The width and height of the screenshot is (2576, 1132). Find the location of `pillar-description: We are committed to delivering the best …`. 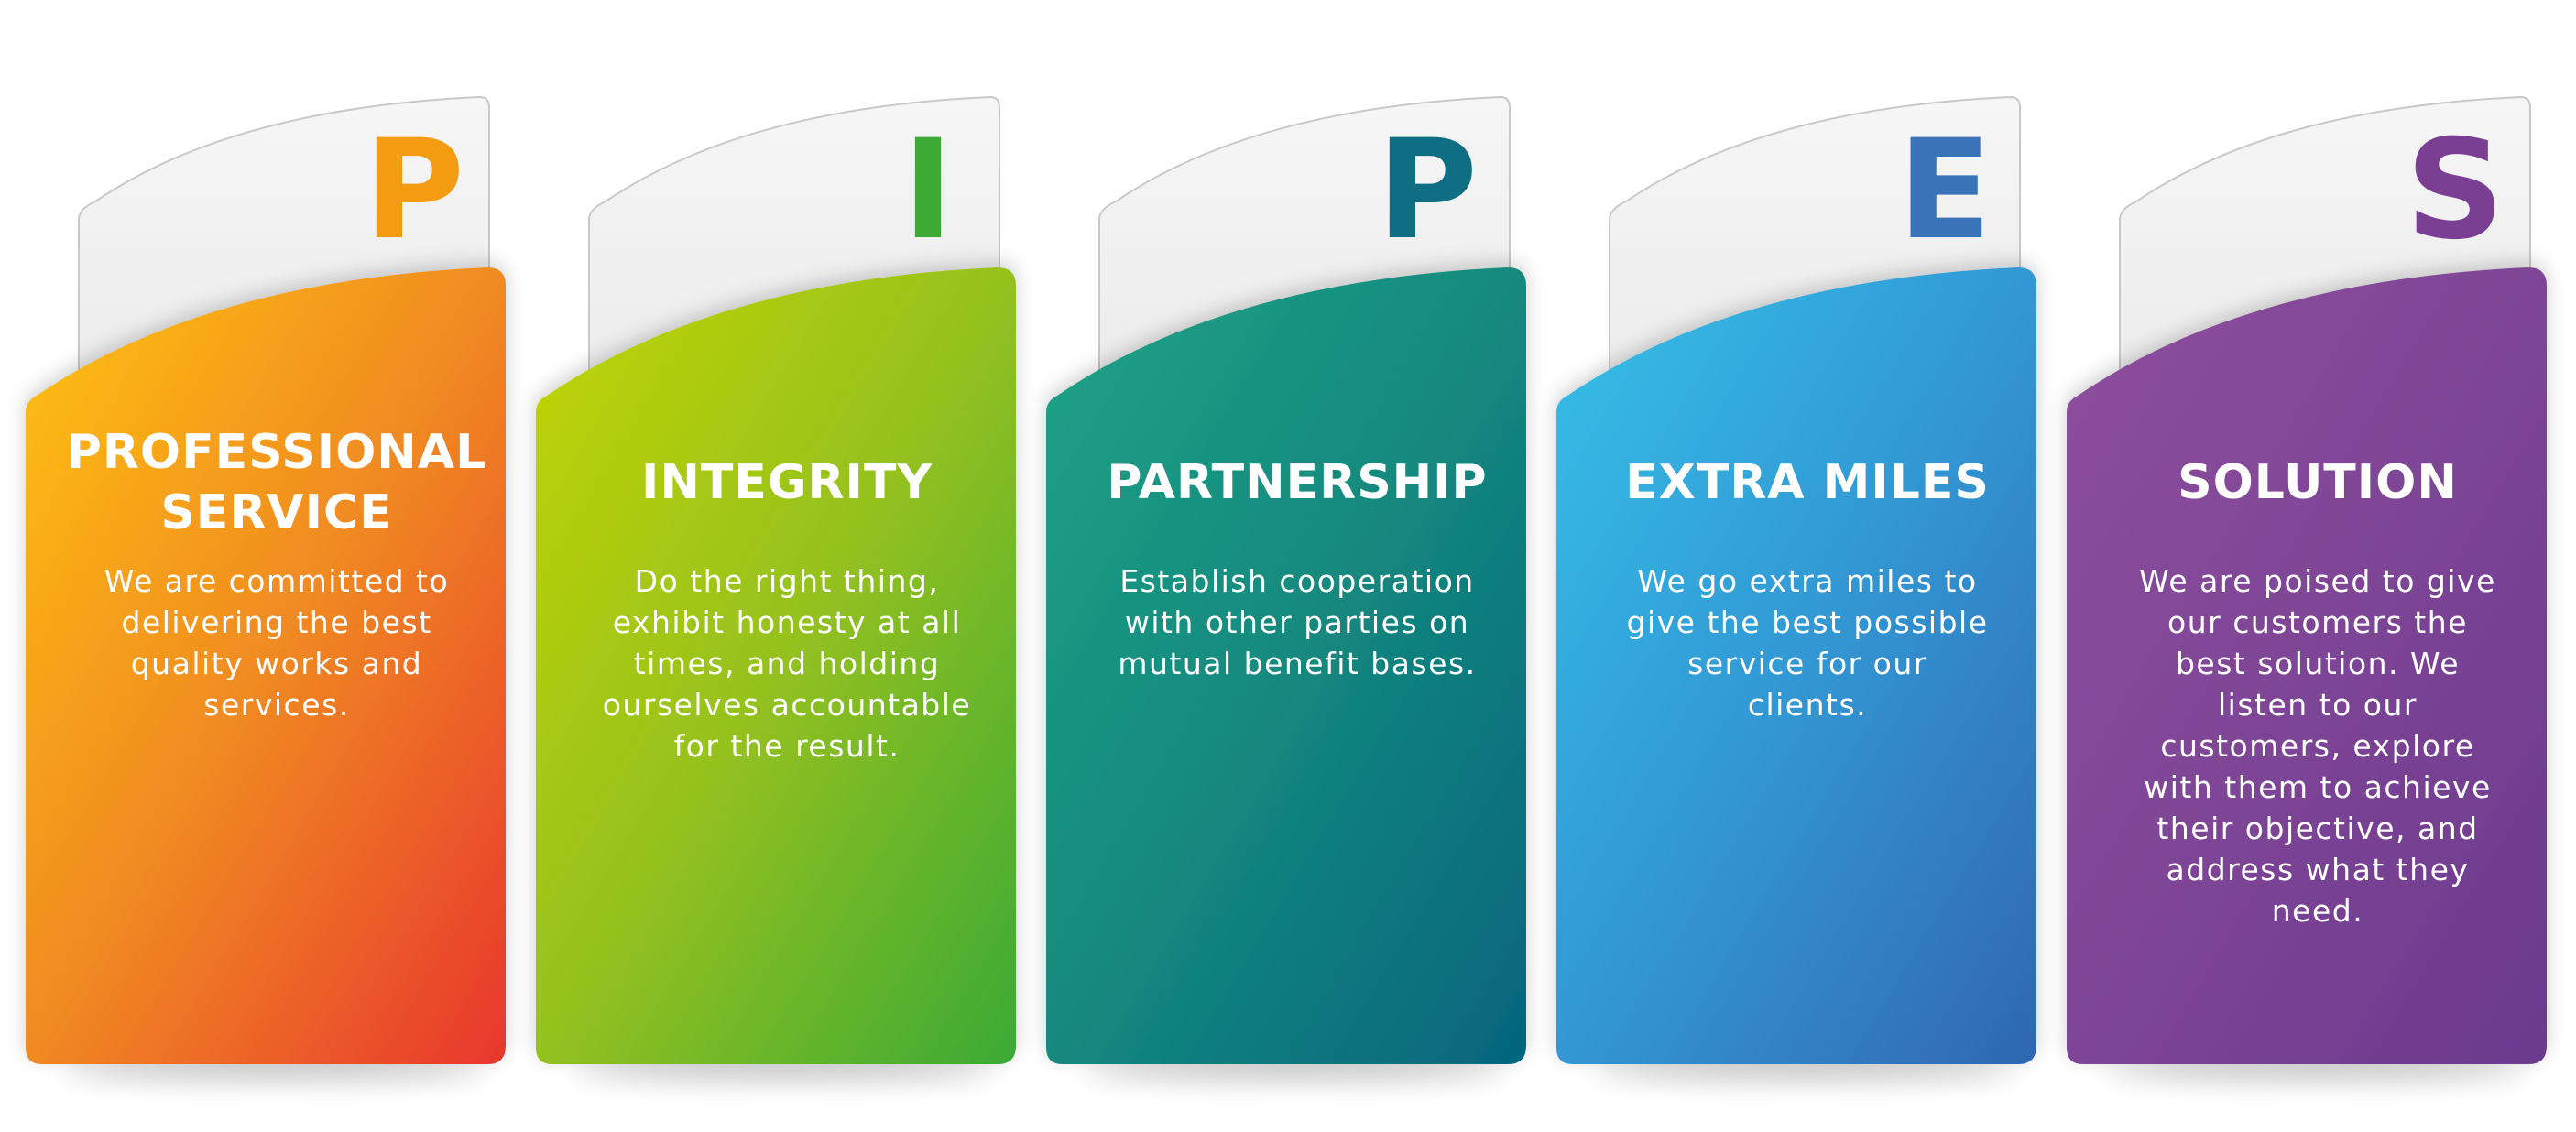

pillar-description: We are committed to delivering the best … is located at coordinates (277, 643).